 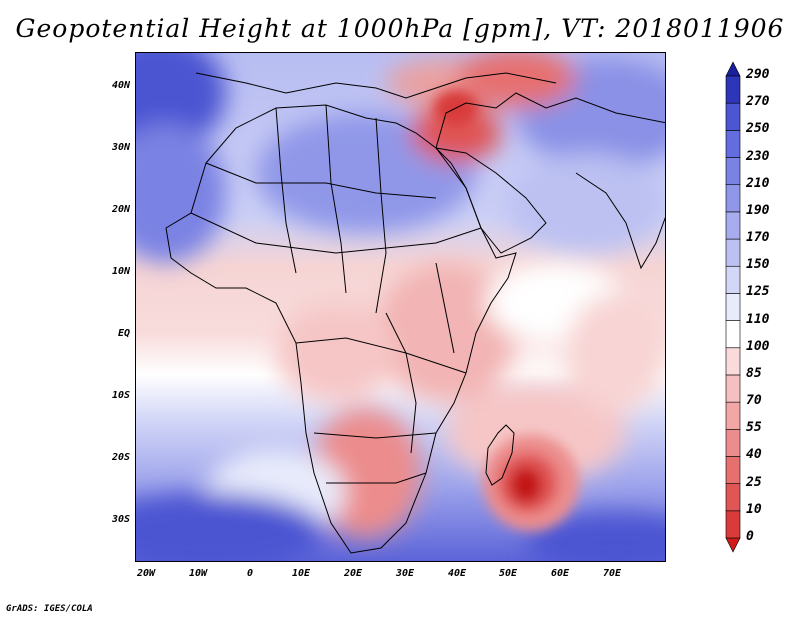 I want to click on colorbar, so click(x=733, y=307).